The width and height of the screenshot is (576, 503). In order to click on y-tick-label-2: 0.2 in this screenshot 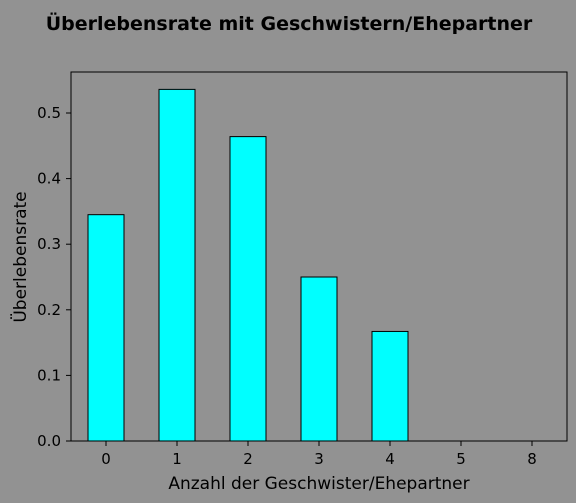, I will do `click(49, 310)`.